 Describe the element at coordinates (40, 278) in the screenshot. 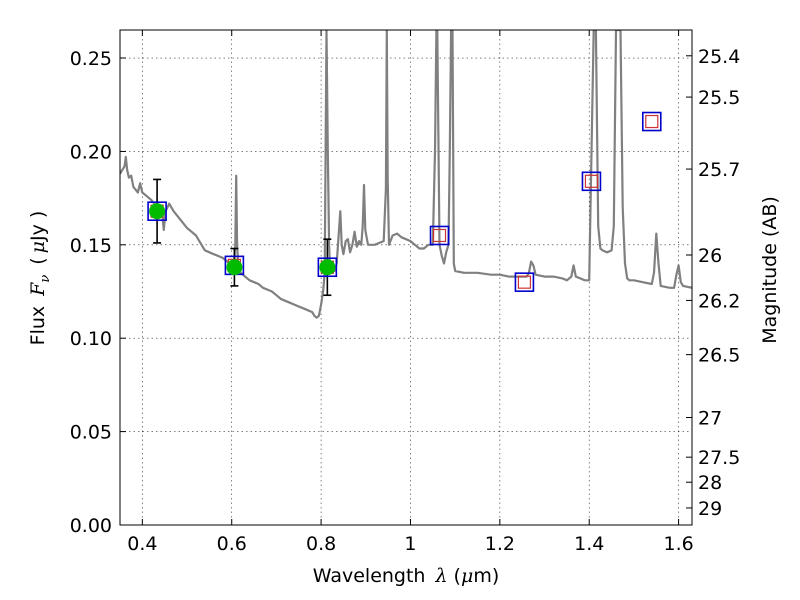

I see `y-axis-label: FluxFν(μJy )` at that location.